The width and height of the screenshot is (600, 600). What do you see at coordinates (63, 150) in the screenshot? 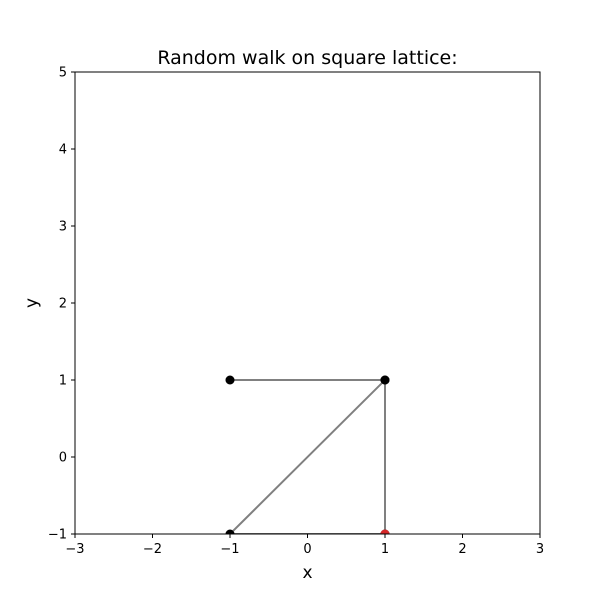
I see `y-tick-label: 4` at bounding box center [63, 150].